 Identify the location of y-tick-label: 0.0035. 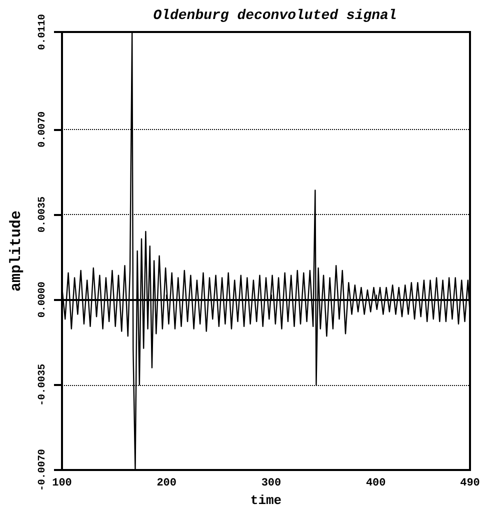
(43, 214).